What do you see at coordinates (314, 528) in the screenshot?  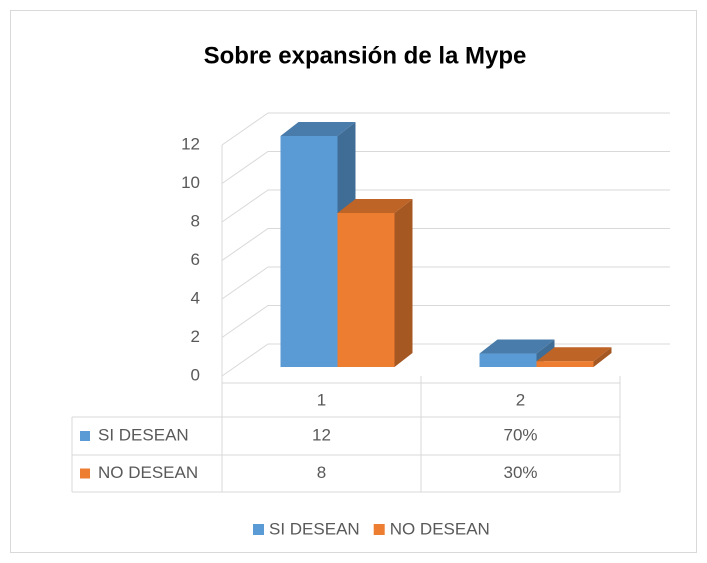 I see `legend-label: SI DESEAN` at bounding box center [314, 528].